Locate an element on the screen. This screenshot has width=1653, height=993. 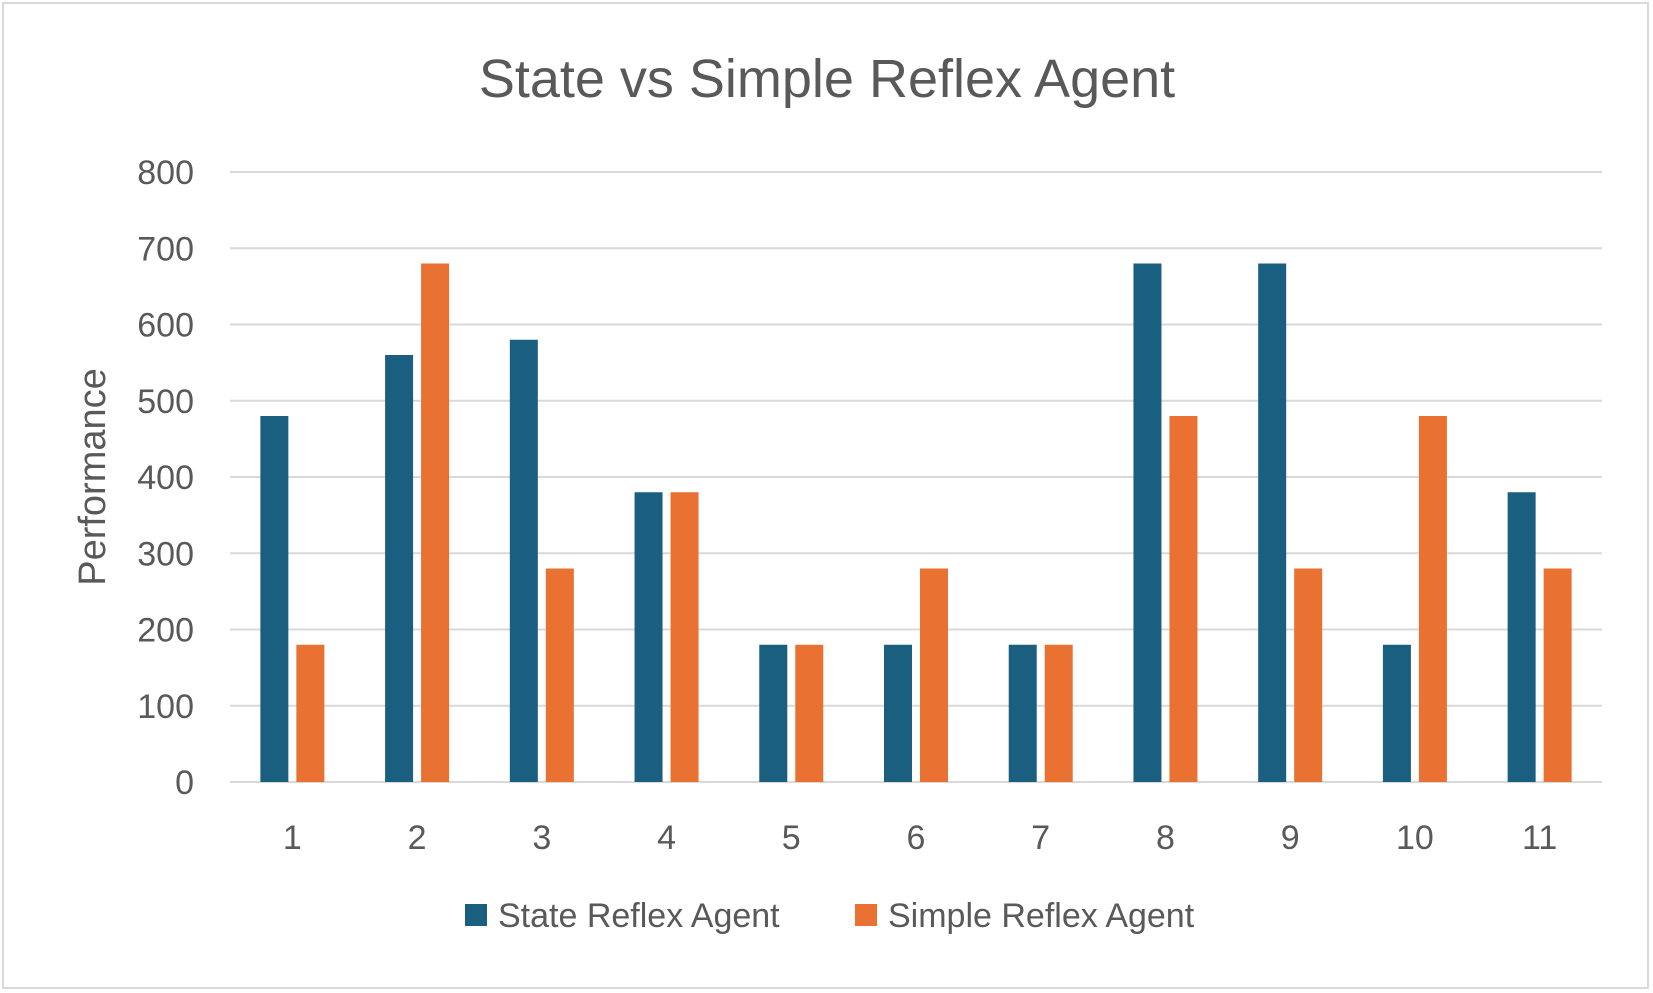
x-tick-label: 8 is located at coordinates (1165, 838).